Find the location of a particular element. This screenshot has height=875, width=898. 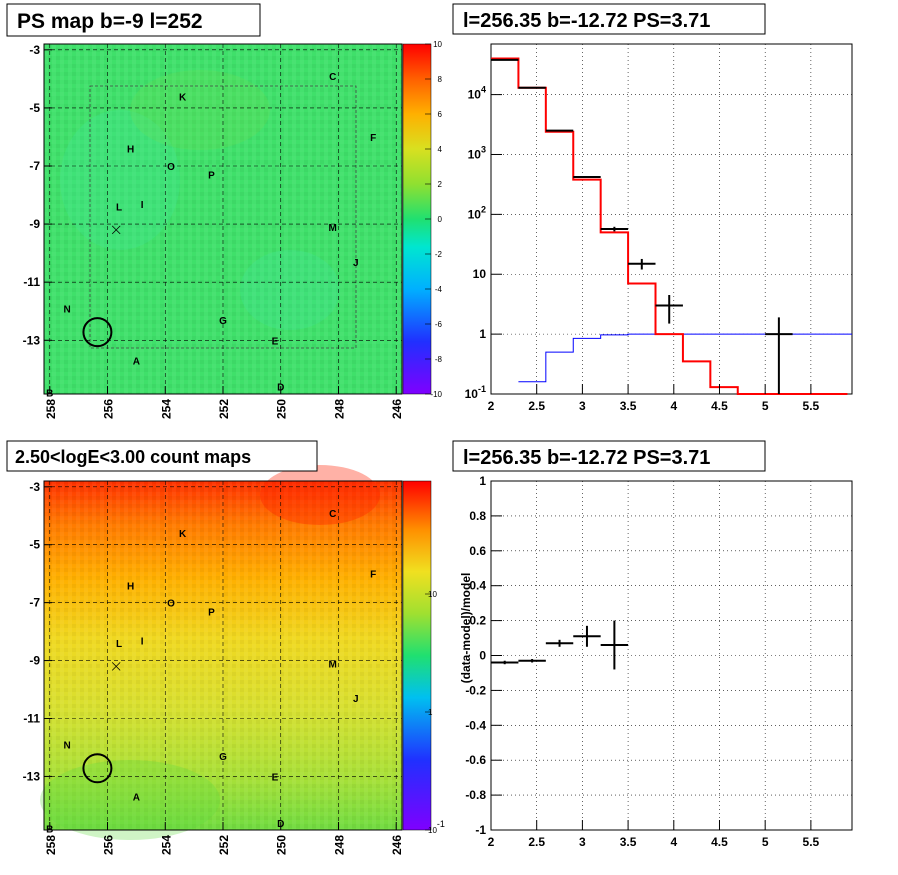

ps-cbar-label-6: 6 is located at coordinates (440, 114).